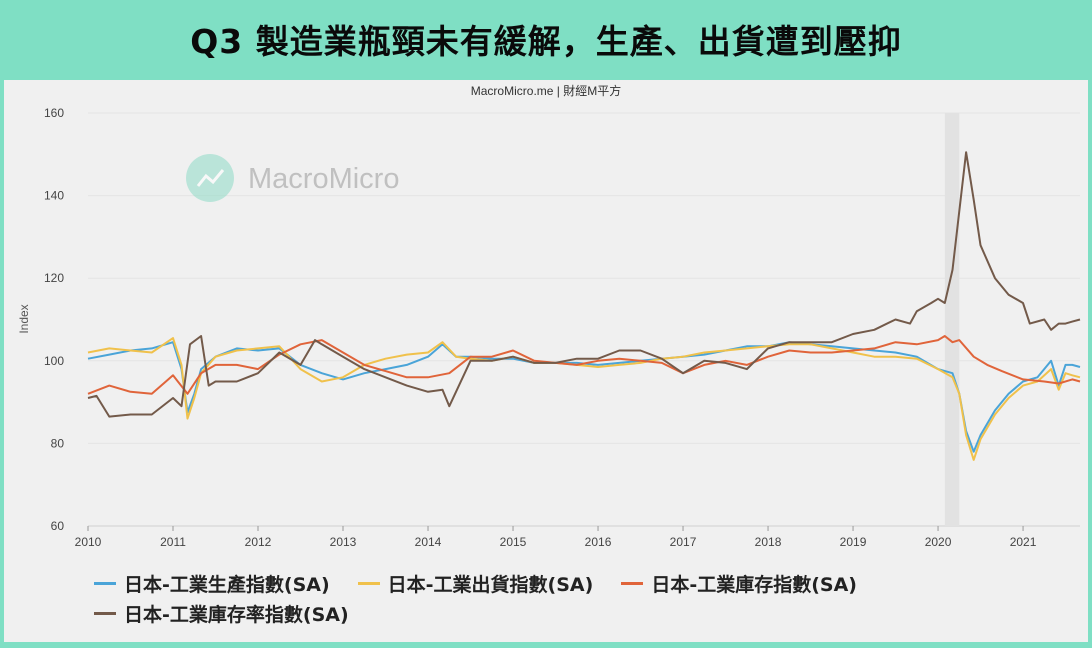  Describe the element at coordinates (54, 196) in the screenshot. I see `y-tick-label: 140` at that location.